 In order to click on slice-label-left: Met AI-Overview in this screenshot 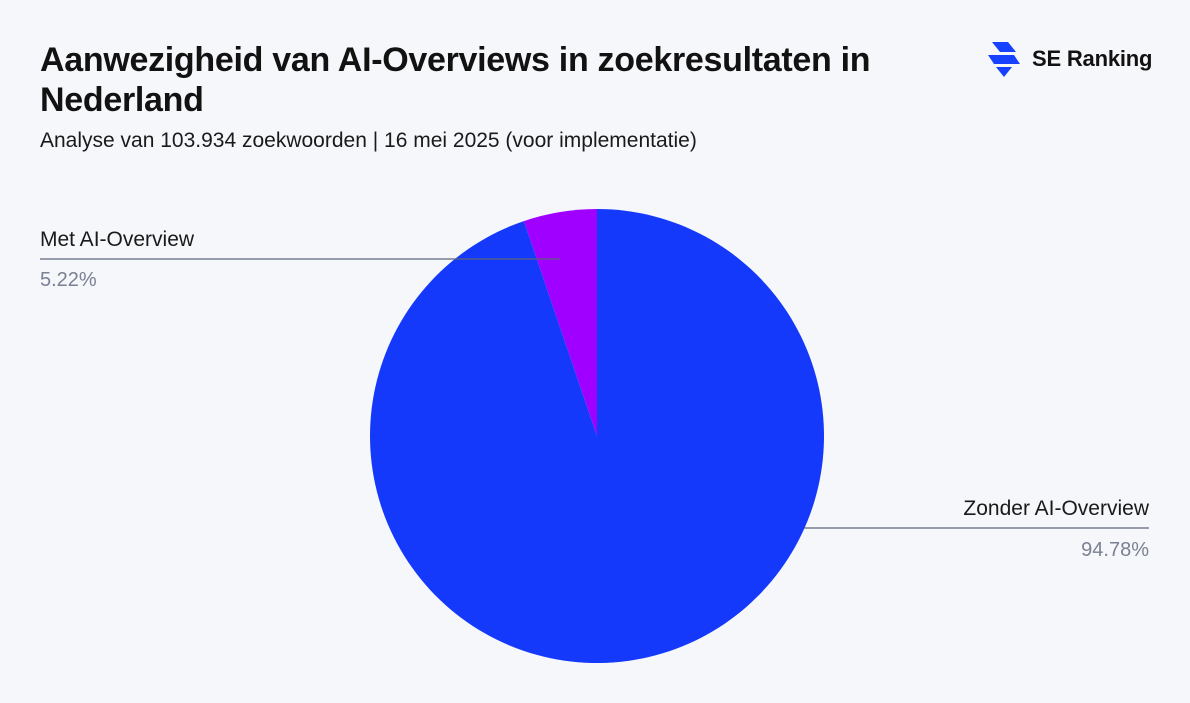, I will do `click(117, 239)`.